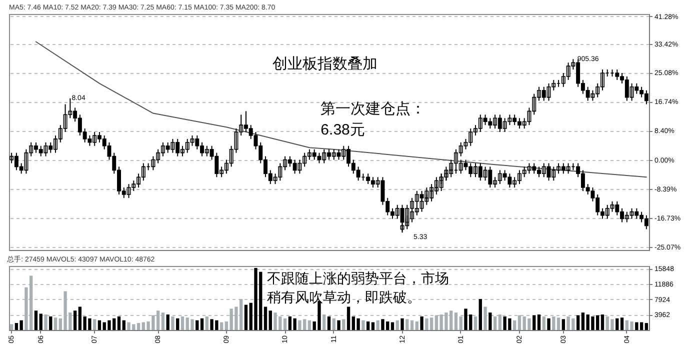 The height and width of the screenshot is (348, 690). What do you see at coordinates (325, 64) in the screenshot?
I see `annotation: 创业板指数叠加` at bounding box center [325, 64].